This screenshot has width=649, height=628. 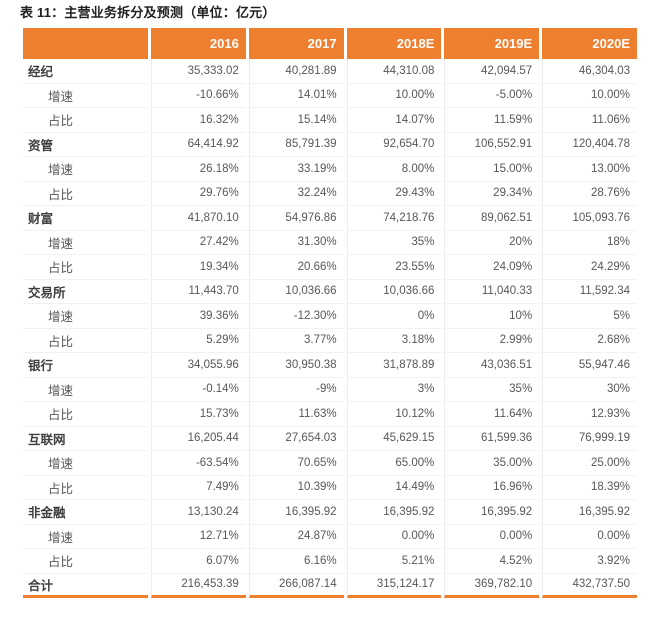 What do you see at coordinates (589, 463) in the screenshot?
I see `table-cell: 25.00%` at bounding box center [589, 463].